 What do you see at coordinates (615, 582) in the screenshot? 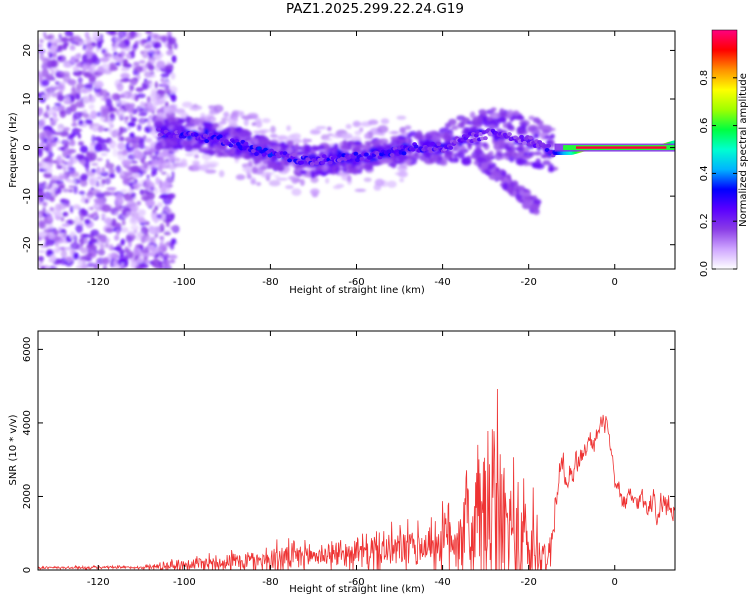
I see `snr-x-tick-label: 0` at bounding box center [615, 582].